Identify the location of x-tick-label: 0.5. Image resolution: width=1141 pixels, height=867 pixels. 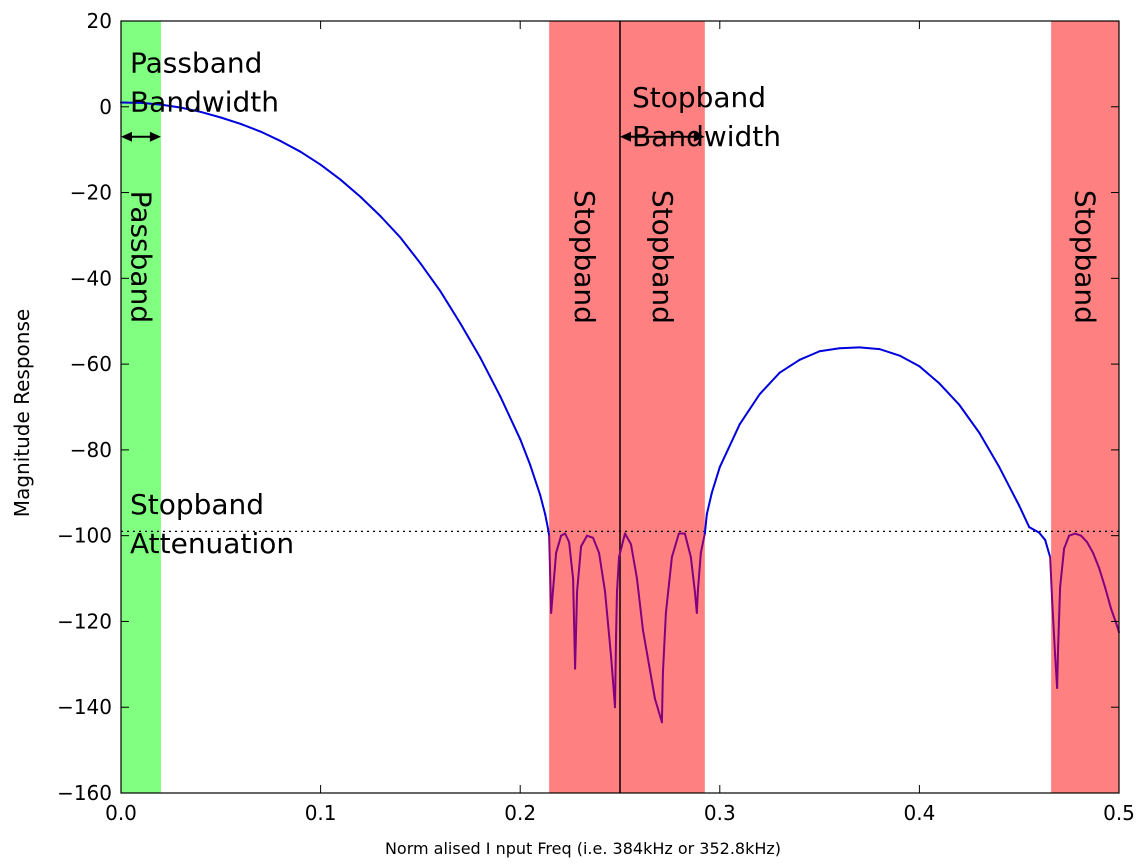
(1119, 813).